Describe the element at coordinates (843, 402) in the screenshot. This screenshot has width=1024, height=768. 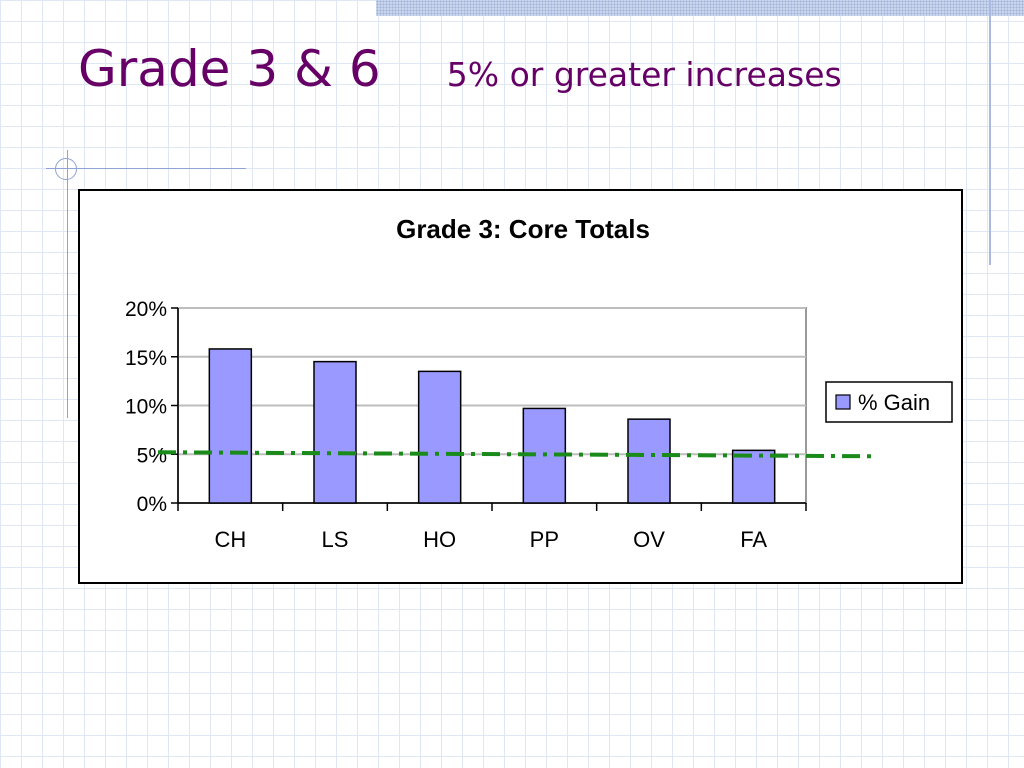
I see `legend-swatch` at that location.